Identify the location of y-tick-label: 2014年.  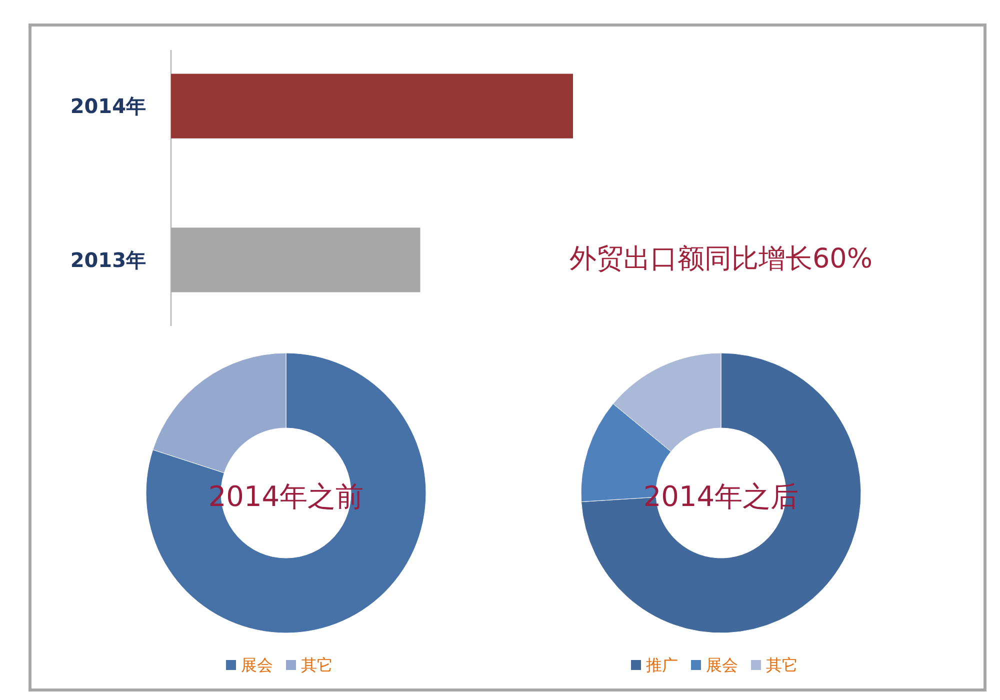
(108, 106).